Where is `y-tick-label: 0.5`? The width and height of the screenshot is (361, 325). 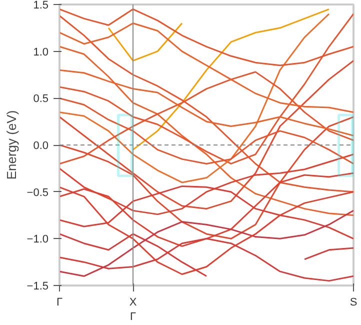
y-tick-label: 0.5 is located at coordinates (41, 99).